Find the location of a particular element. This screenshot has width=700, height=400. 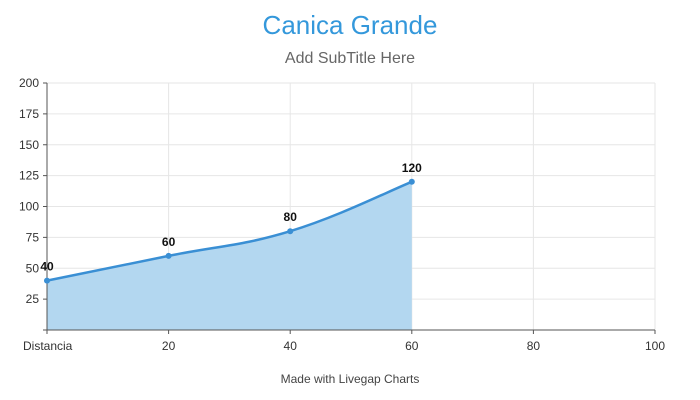

chart-subtitle: Add SubTitle Here is located at coordinates (350, 58).